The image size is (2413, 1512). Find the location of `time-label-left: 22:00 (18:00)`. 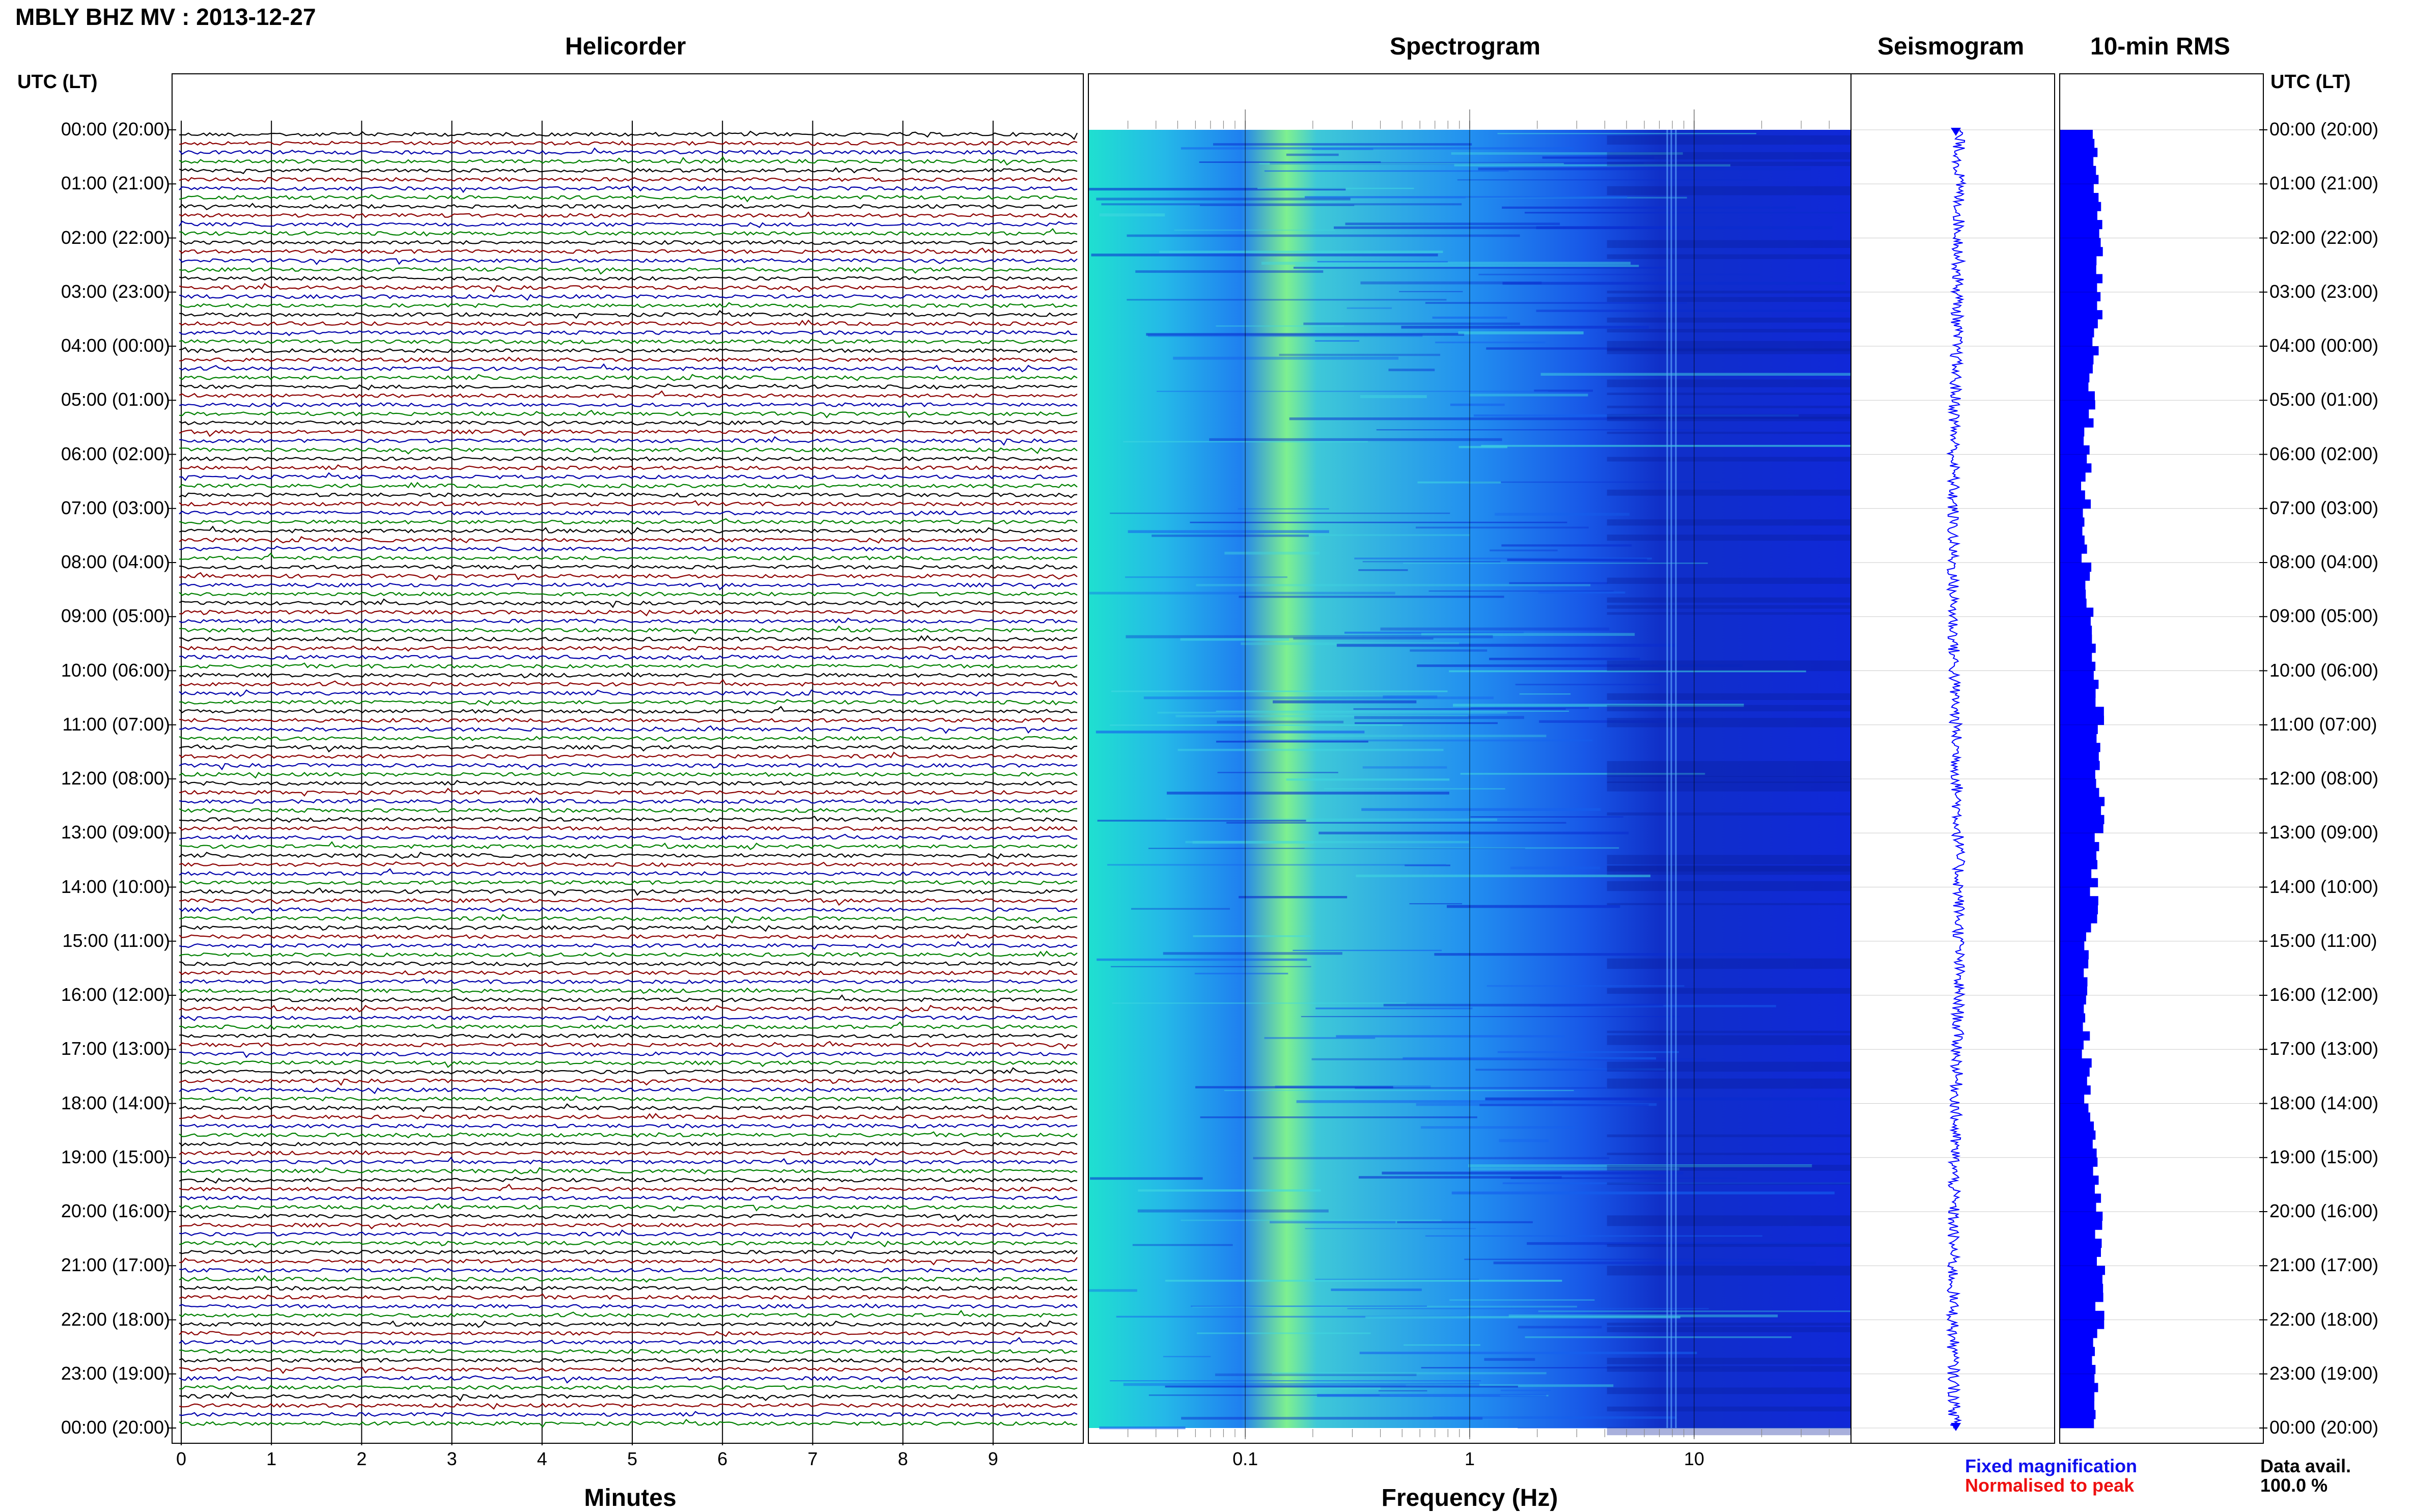

time-label-left: 22:00 (18:00) is located at coordinates (115, 1319).